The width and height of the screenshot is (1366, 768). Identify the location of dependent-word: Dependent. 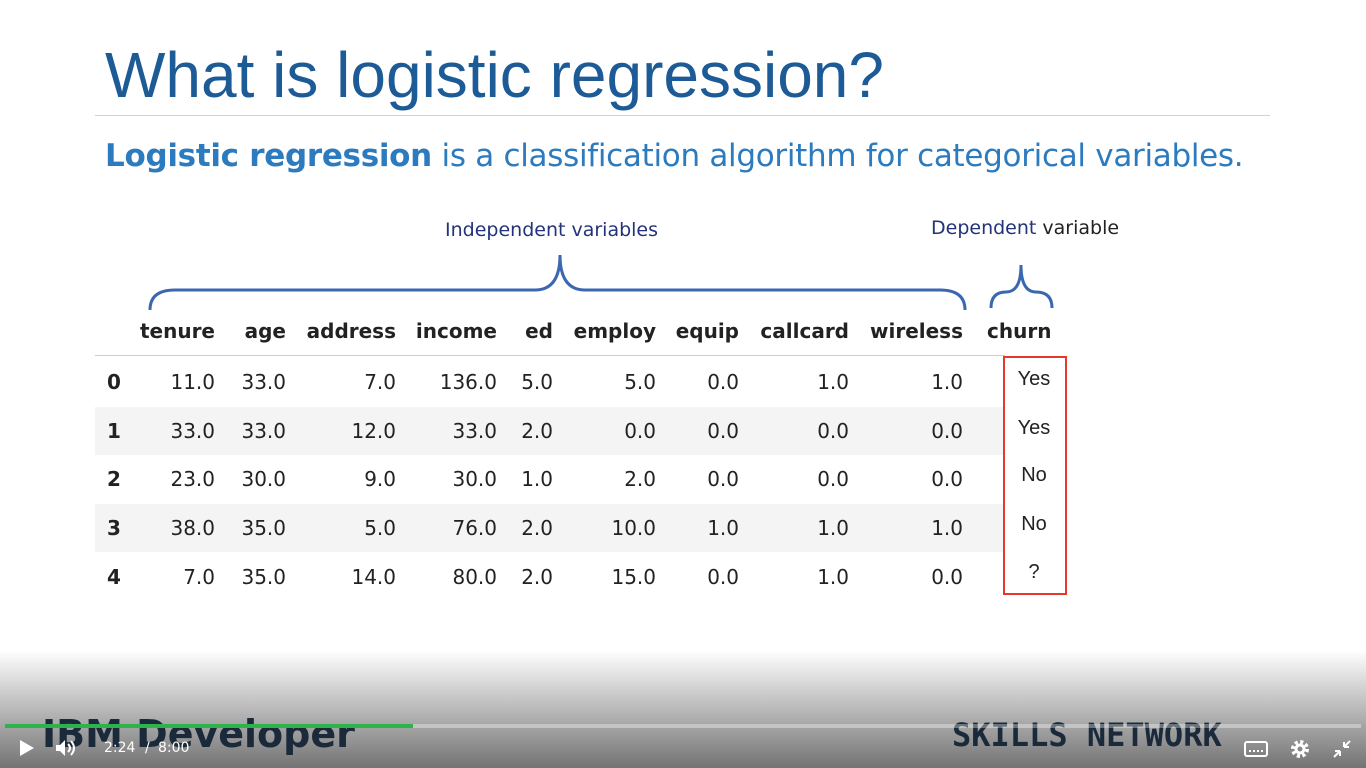
(984, 228).